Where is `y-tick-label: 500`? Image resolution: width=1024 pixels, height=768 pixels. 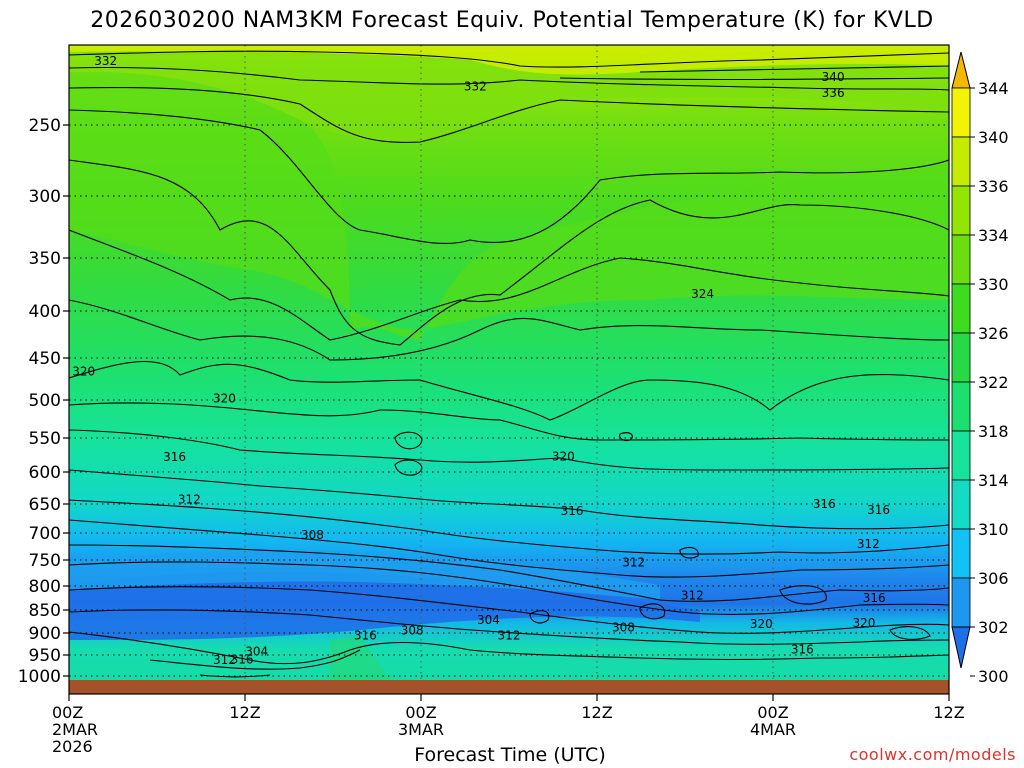
y-tick-label: 500 is located at coordinates (45, 401).